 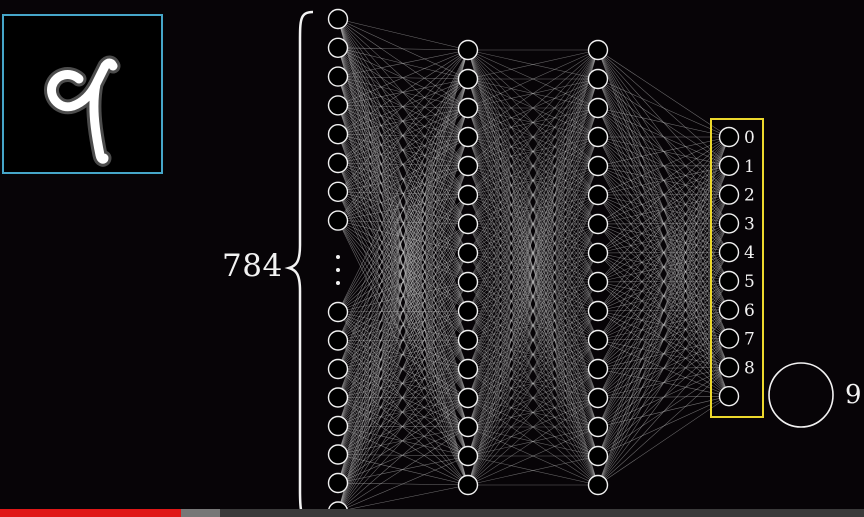 I want to click on output-label-6: 6, so click(x=749, y=311).